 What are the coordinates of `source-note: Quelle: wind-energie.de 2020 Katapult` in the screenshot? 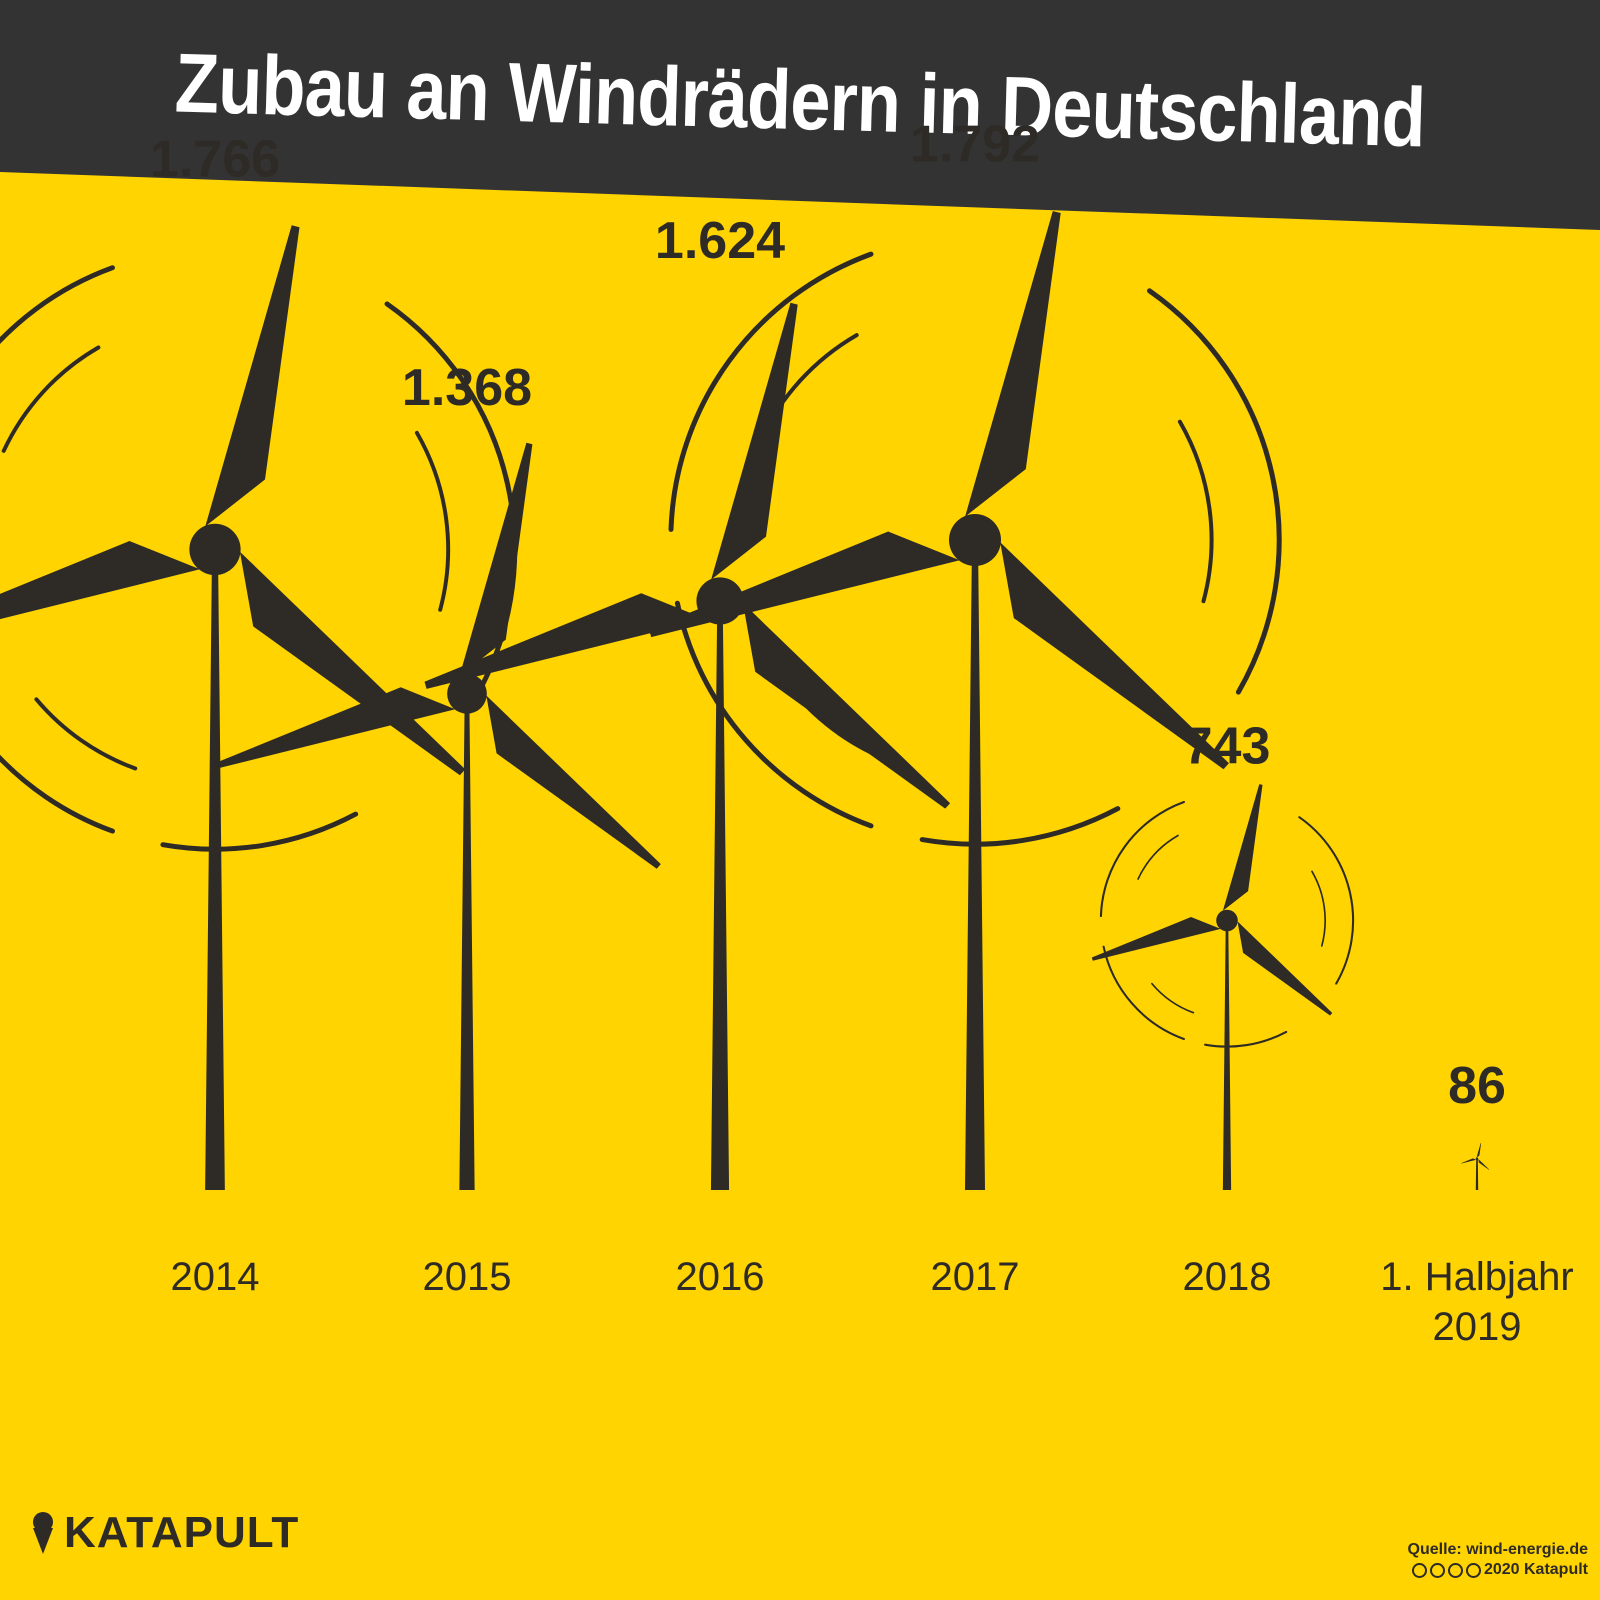 It's located at (1498, 1560).